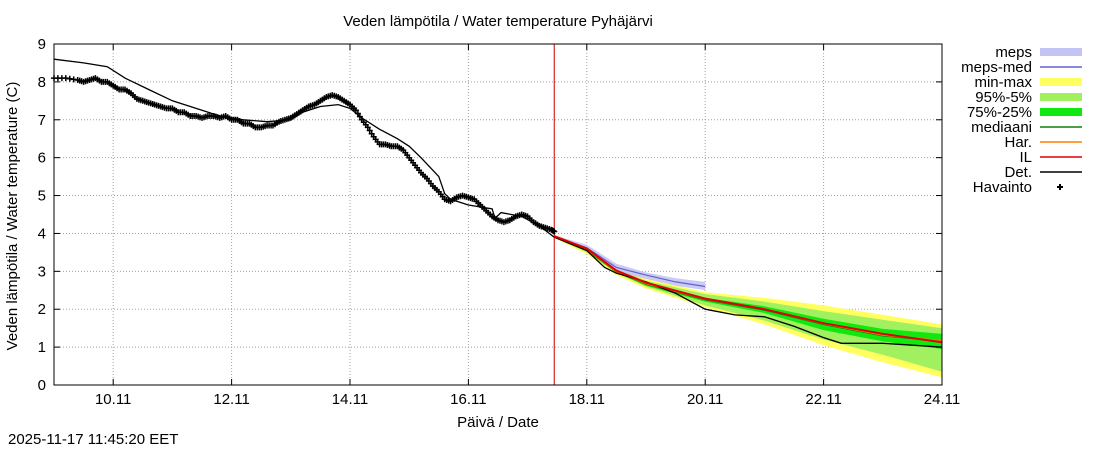 The height and width of the screenshot is (450, 1100). What do you see at coordinates (42, 44) in the screenshot?
I see `y-tick-label: 9` at bounding box center [42, 44].